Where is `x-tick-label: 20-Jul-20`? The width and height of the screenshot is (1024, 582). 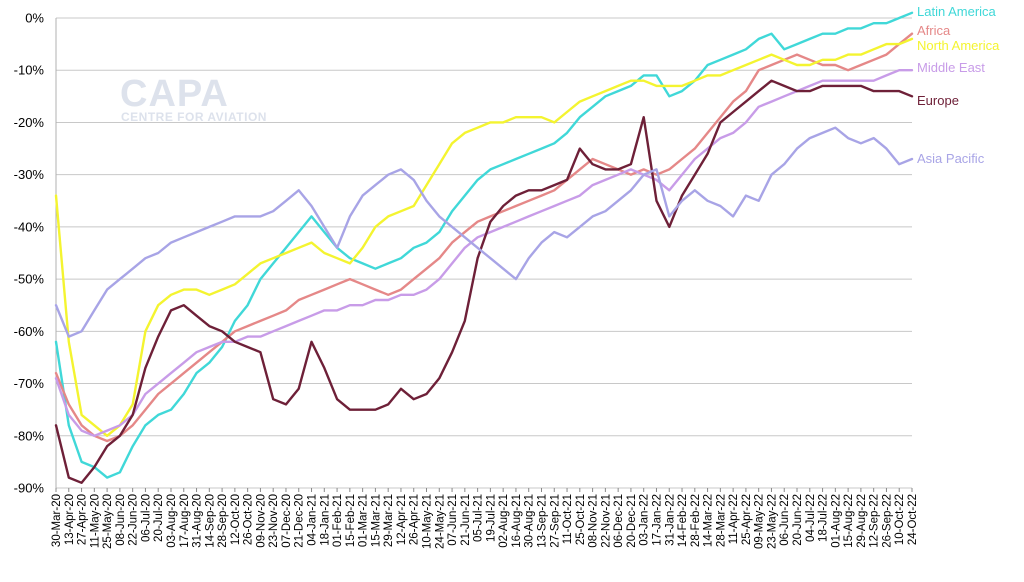
x-tick-label: 20-Jul-20 is located at coordinates (159, 518).